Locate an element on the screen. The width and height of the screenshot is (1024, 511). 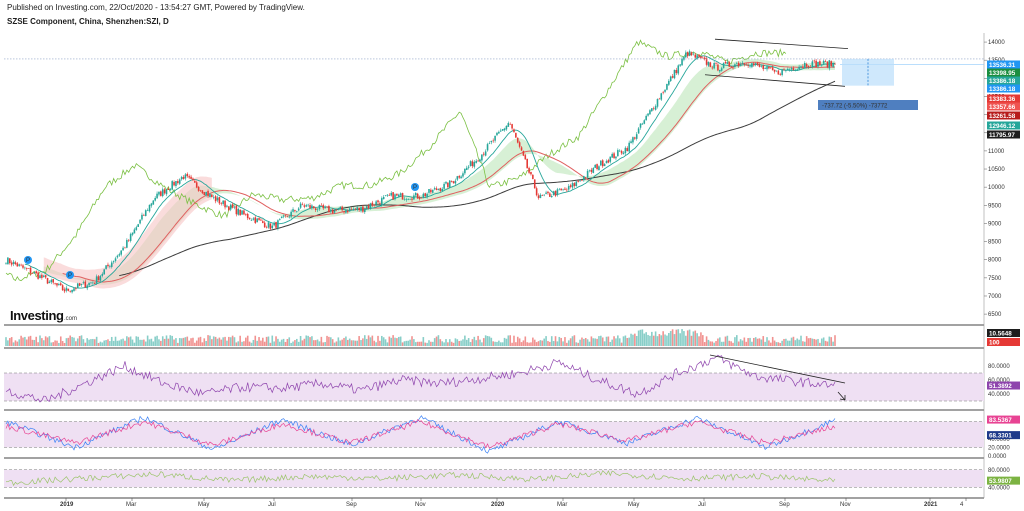
price-axis-badge-bg is located at coordinates (1003, 64).